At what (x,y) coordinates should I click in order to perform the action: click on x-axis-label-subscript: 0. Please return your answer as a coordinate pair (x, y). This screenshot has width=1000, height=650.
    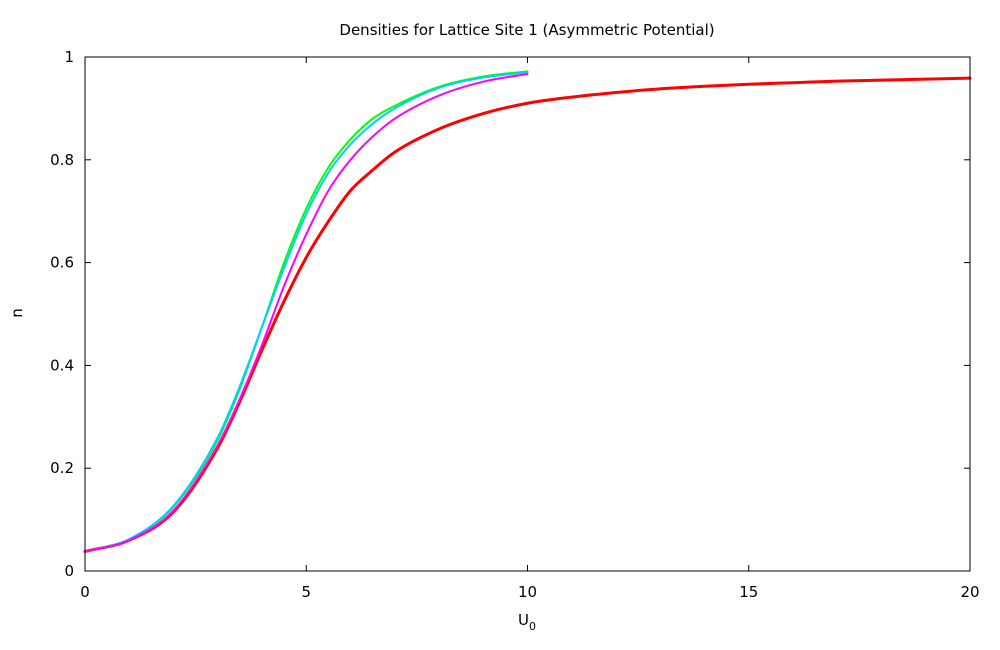
    Looking at the image, I should click on (532, 626).